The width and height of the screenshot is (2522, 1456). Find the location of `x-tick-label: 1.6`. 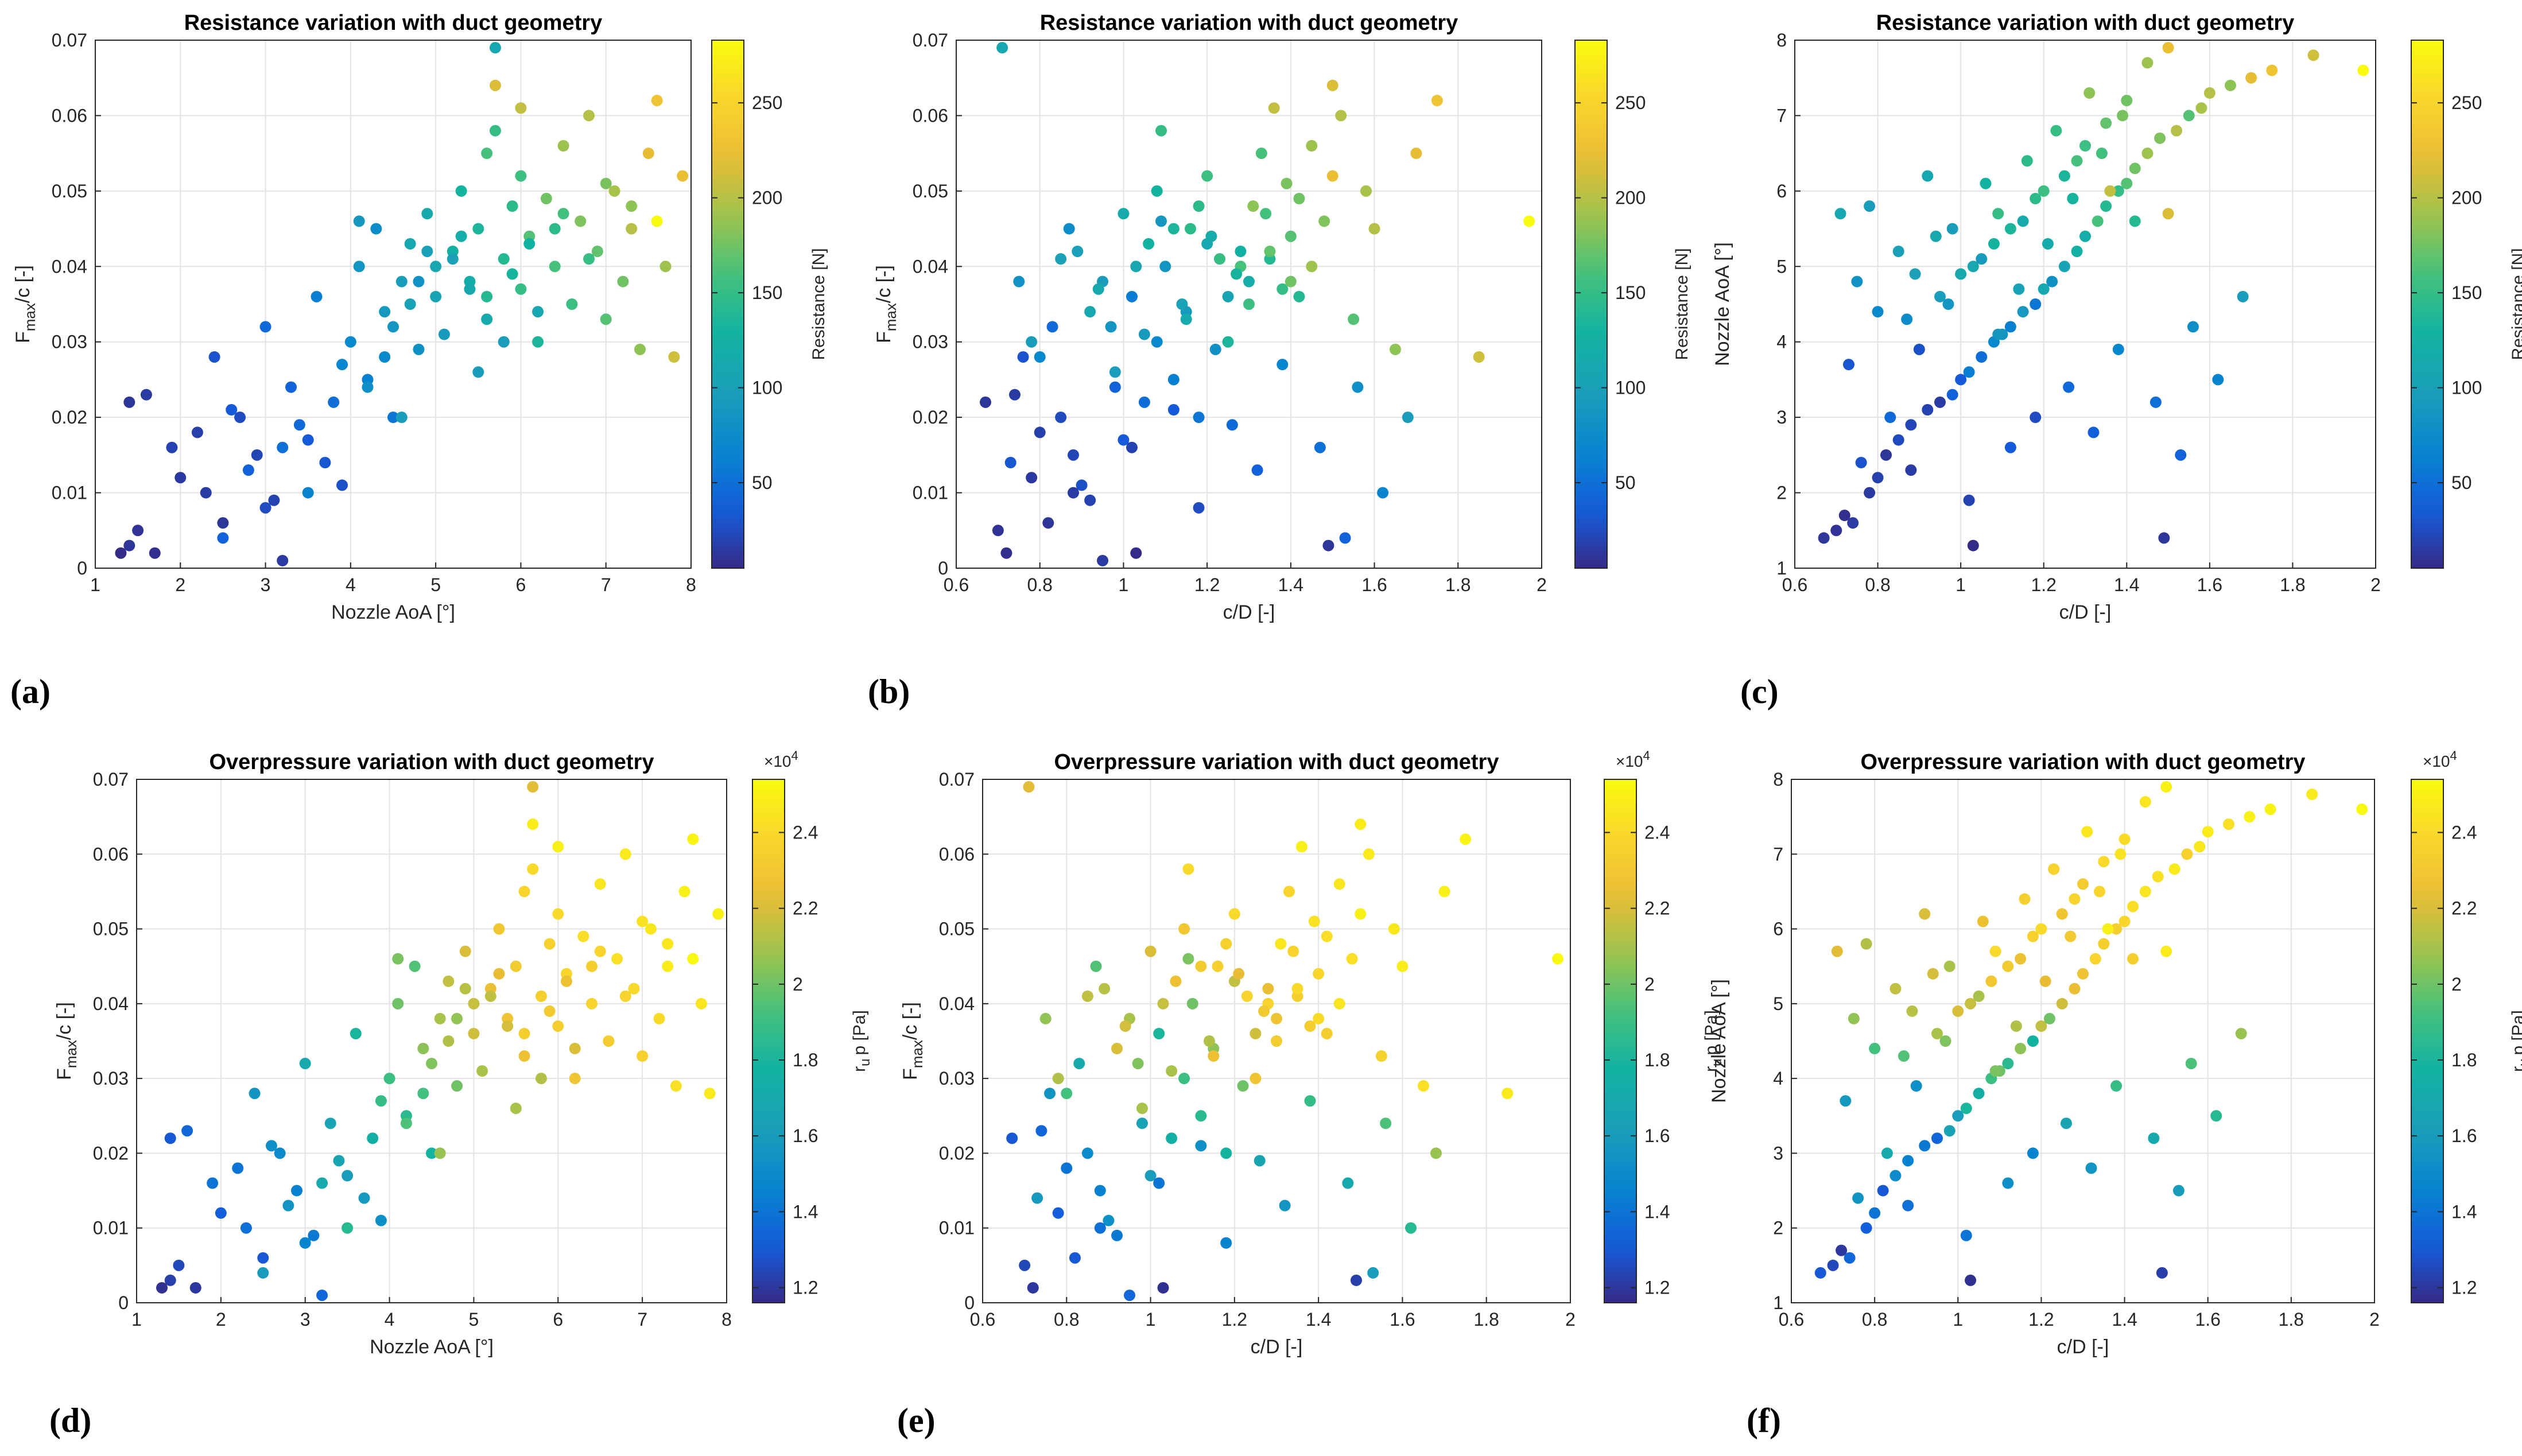

x-tick-label: 1.6 is located at coordinates (2209, 584).